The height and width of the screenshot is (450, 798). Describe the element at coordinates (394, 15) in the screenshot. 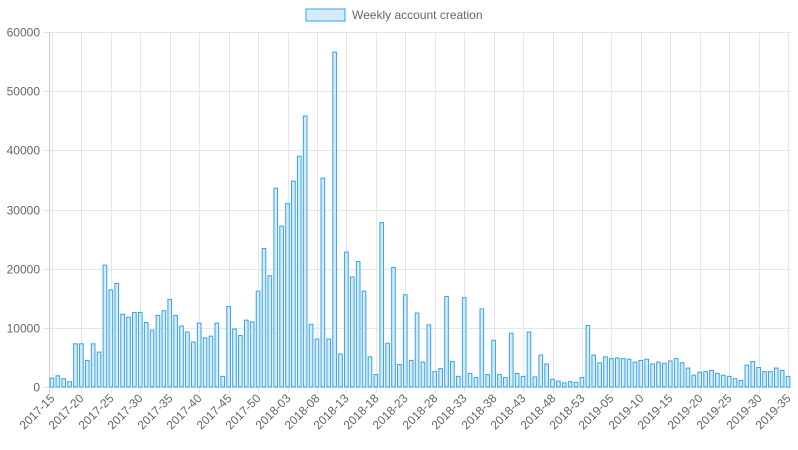

I see `chart-legend: Weekly account creation` at that location.